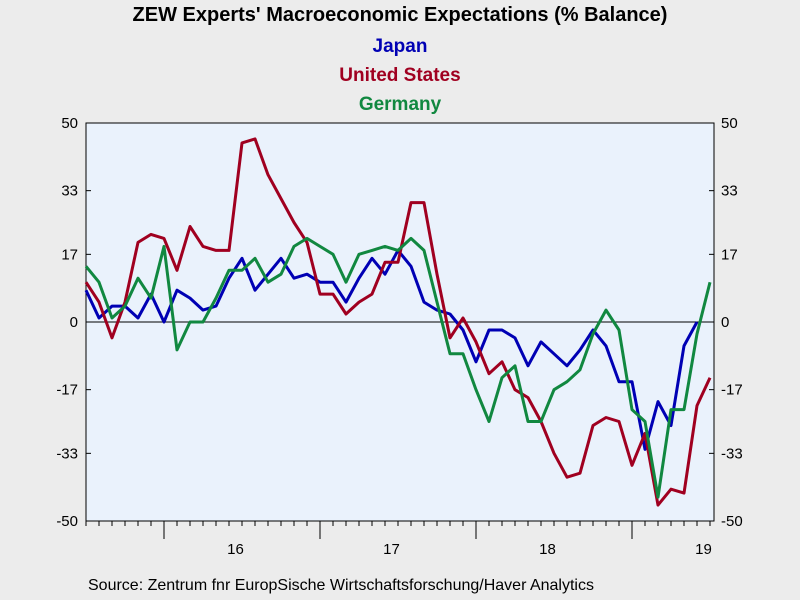 The image size is (800, 600). Describe the element at coordinates (391, 549) in the screenshot. I see `x-tick-label: 17` at that location.